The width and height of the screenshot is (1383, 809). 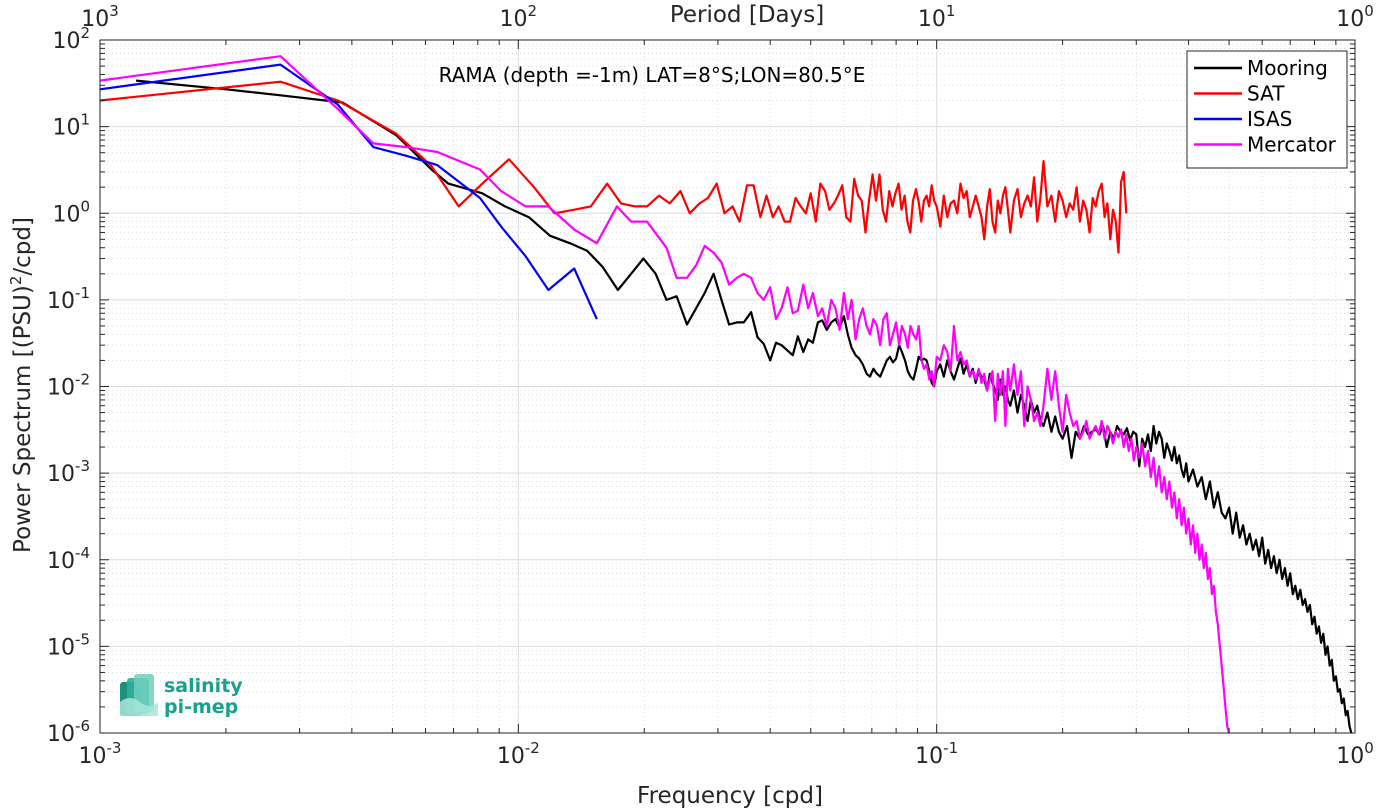 What do you see at coordinates (1287, 68) in the screenshot?
I see `legend-label-mooring: Mooring` at bounding box center [1287, 68].